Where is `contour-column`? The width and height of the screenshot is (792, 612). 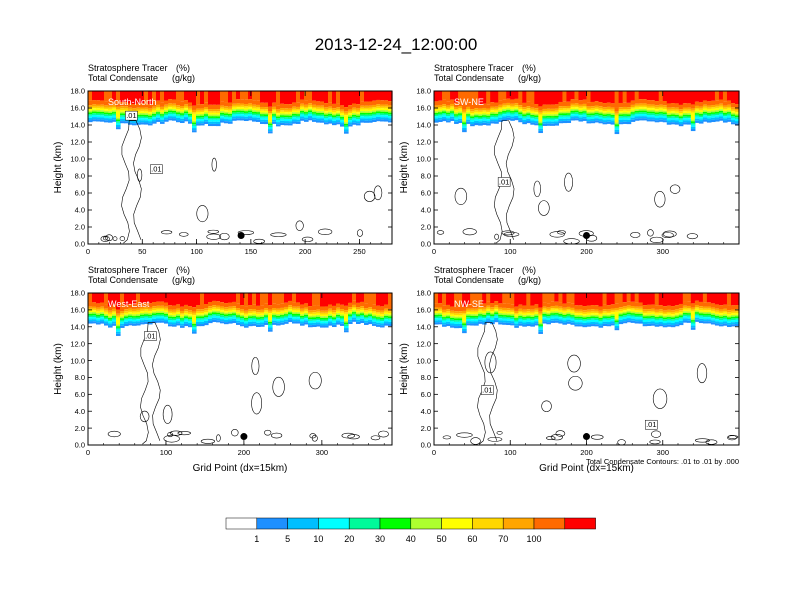
contour-column is located at coordinates (487, 383).